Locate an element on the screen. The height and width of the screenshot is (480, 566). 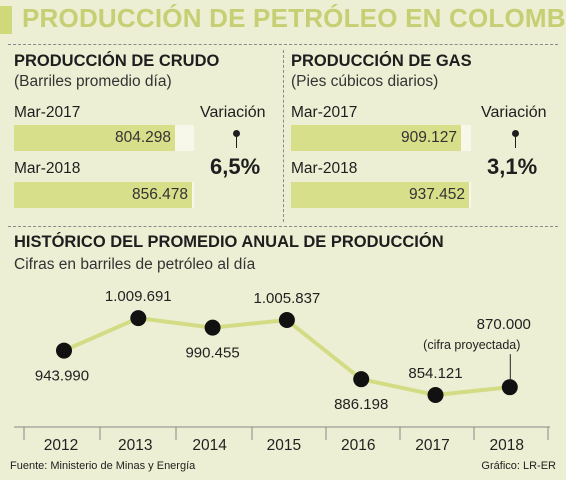
gas-value-1: 909.127 is located at coordinates (428, 137).